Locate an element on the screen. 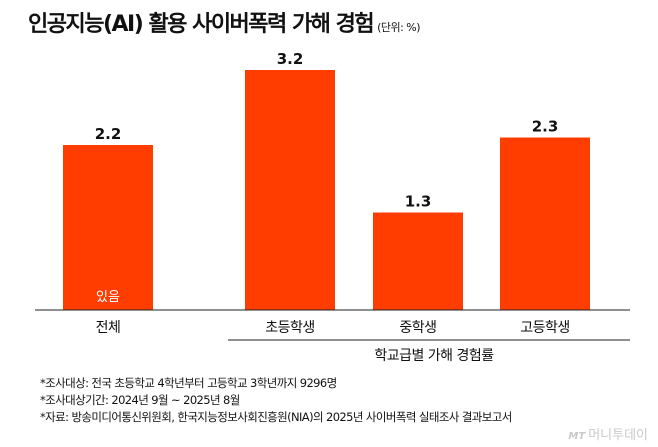 The width and height of the screenshot is (658, 447). category-label-3: 고등학생 is located at coordinates (545, 328).